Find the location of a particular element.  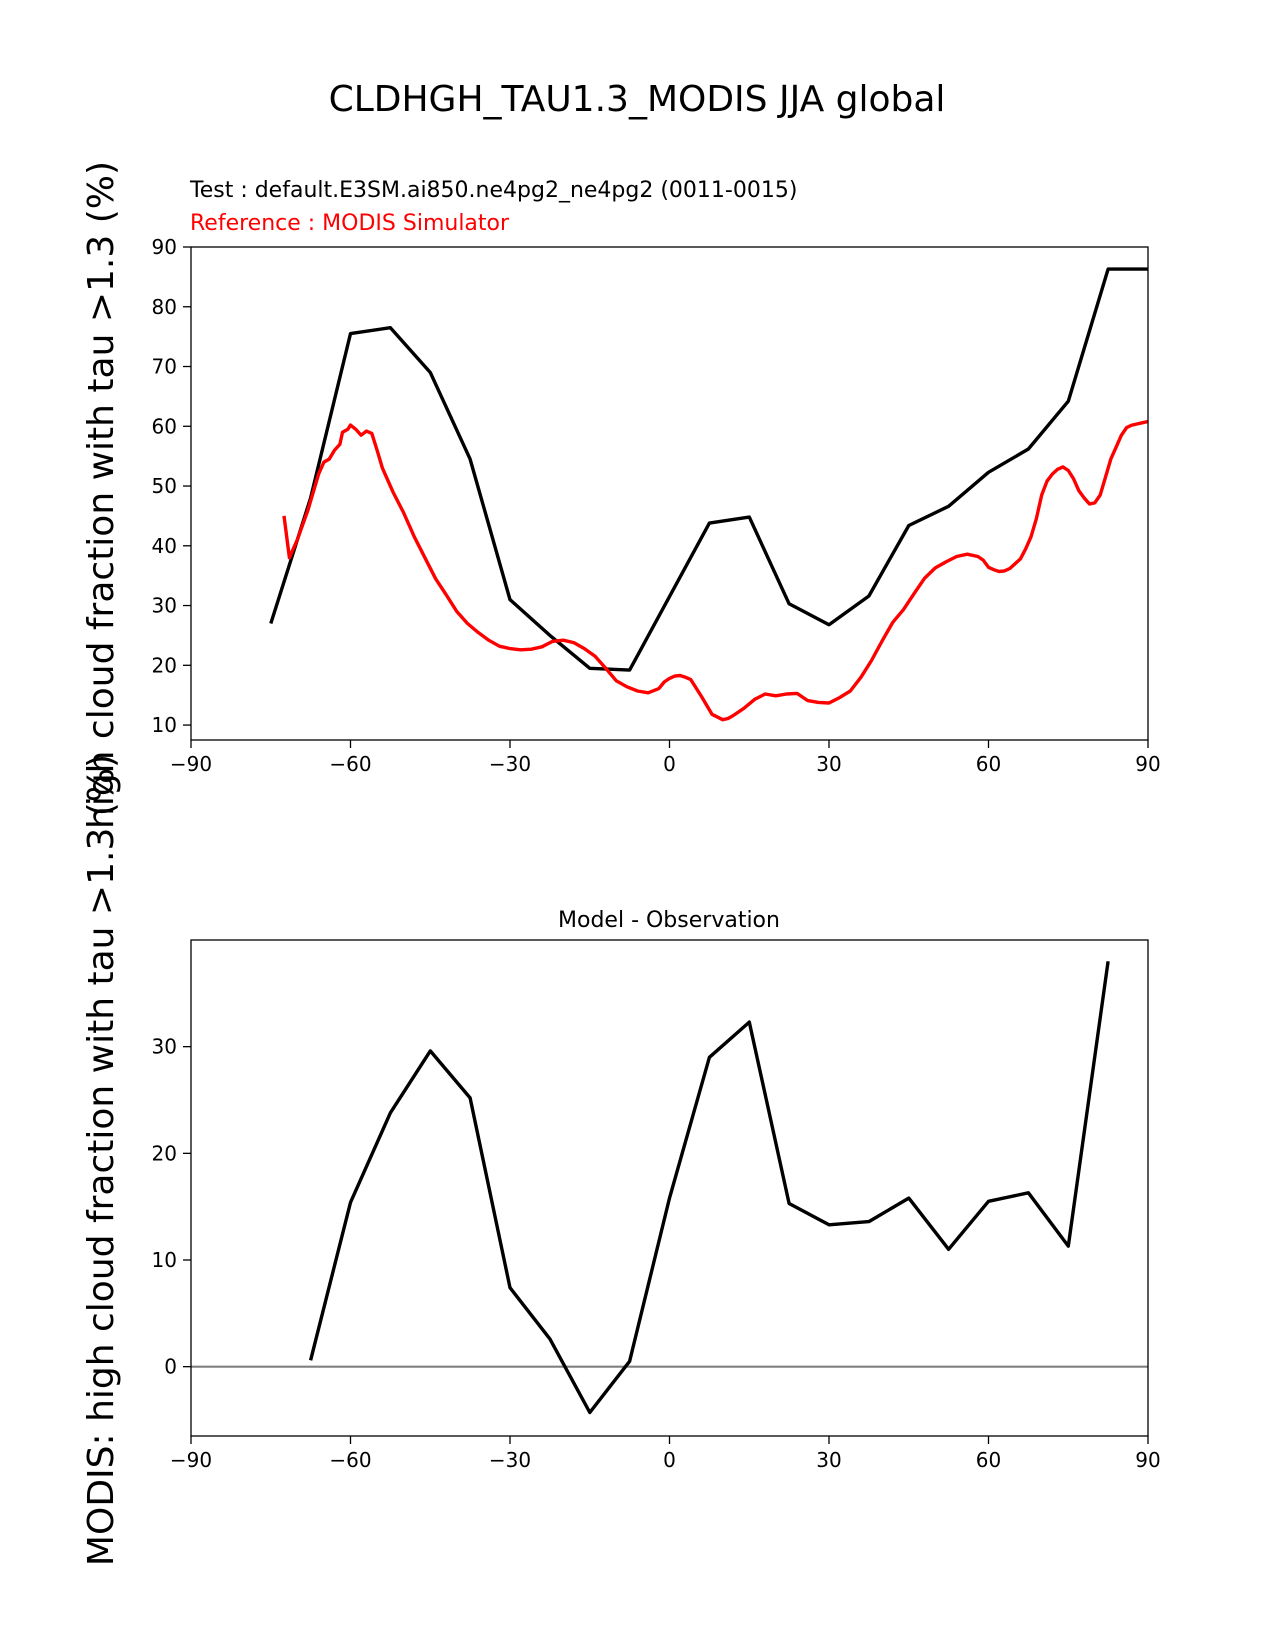

y-tick-label: 90 is located at coordinates (164, 247).